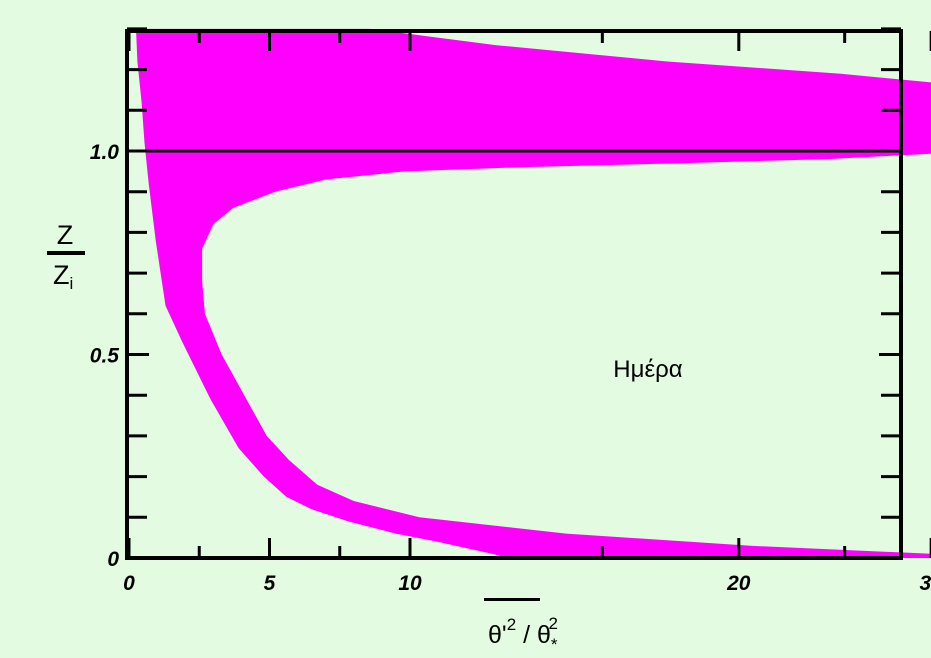  I want to click on y-axis-label-numerator: Z, so click(65, 235).